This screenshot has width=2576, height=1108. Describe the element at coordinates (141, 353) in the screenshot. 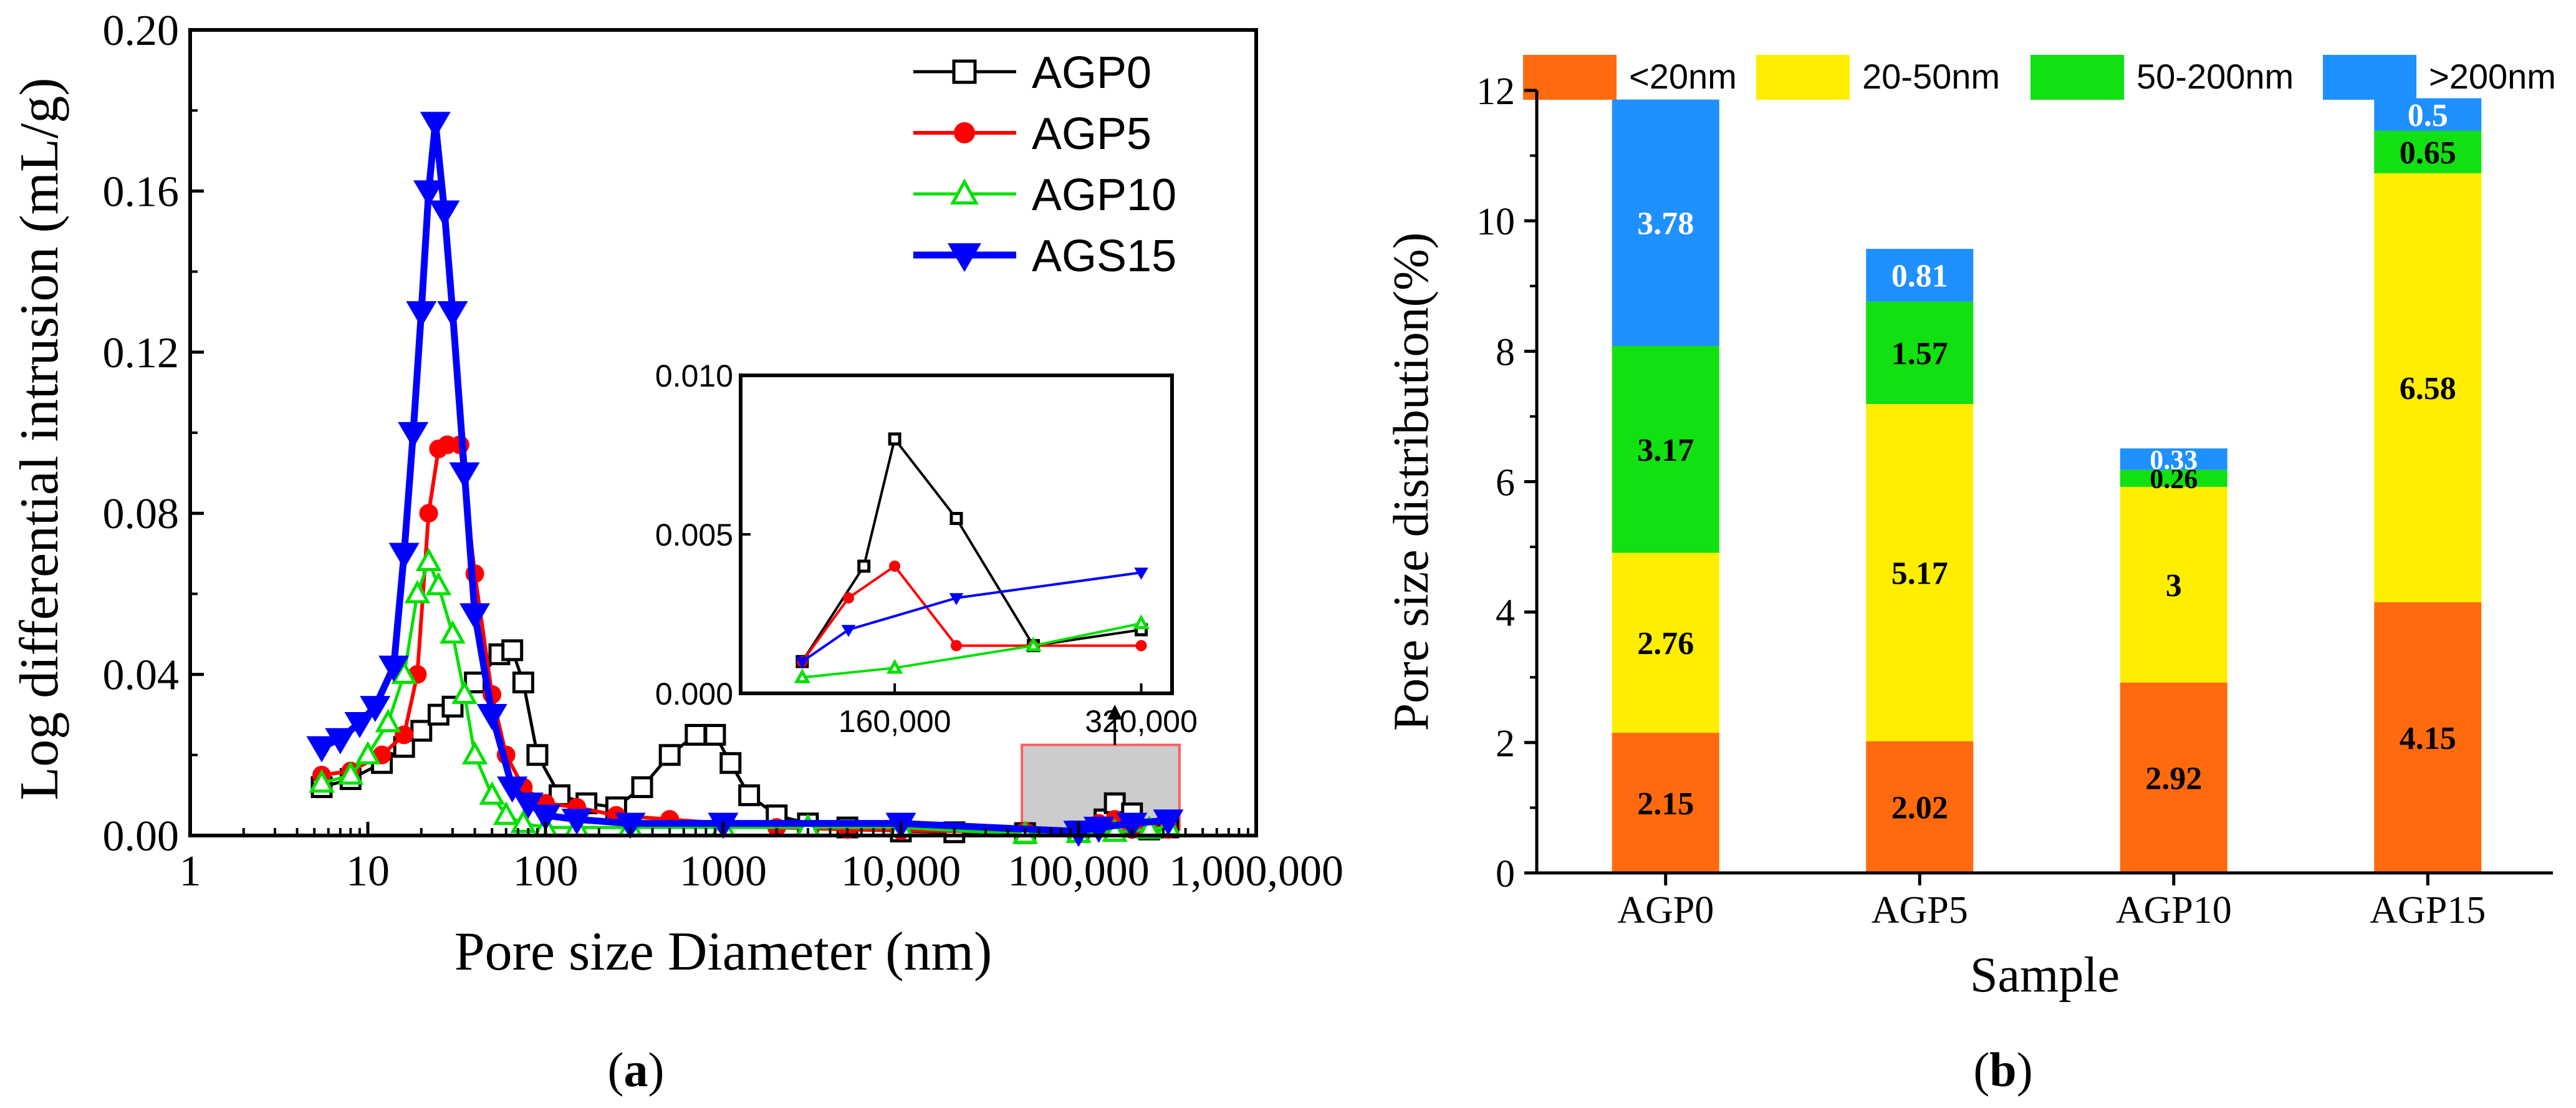

I see `y-tick-label-0-12: 0.12` at that location.